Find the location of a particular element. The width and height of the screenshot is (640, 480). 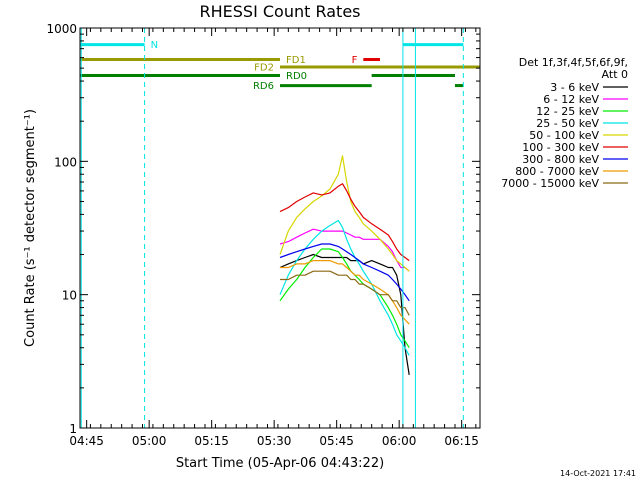

x-tick-label: 05:30 is located at coordinates (274, 441).